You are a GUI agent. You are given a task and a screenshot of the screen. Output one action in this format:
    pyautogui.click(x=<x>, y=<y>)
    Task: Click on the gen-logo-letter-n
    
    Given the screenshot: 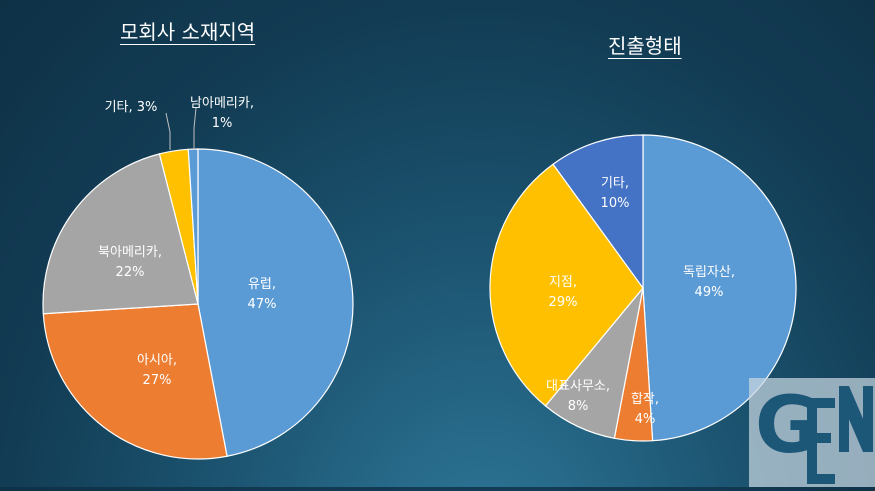 What is the action you would take?
    pyautogui.click(x=856, y=419)
    